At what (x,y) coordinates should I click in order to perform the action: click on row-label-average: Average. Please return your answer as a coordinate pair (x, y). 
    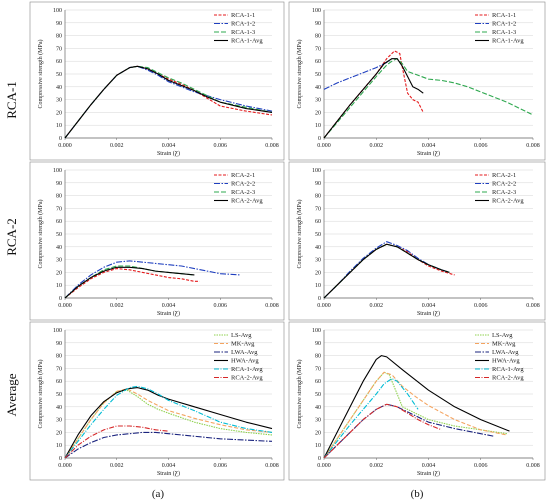
    Looking at the image, I should click on (11, 394).